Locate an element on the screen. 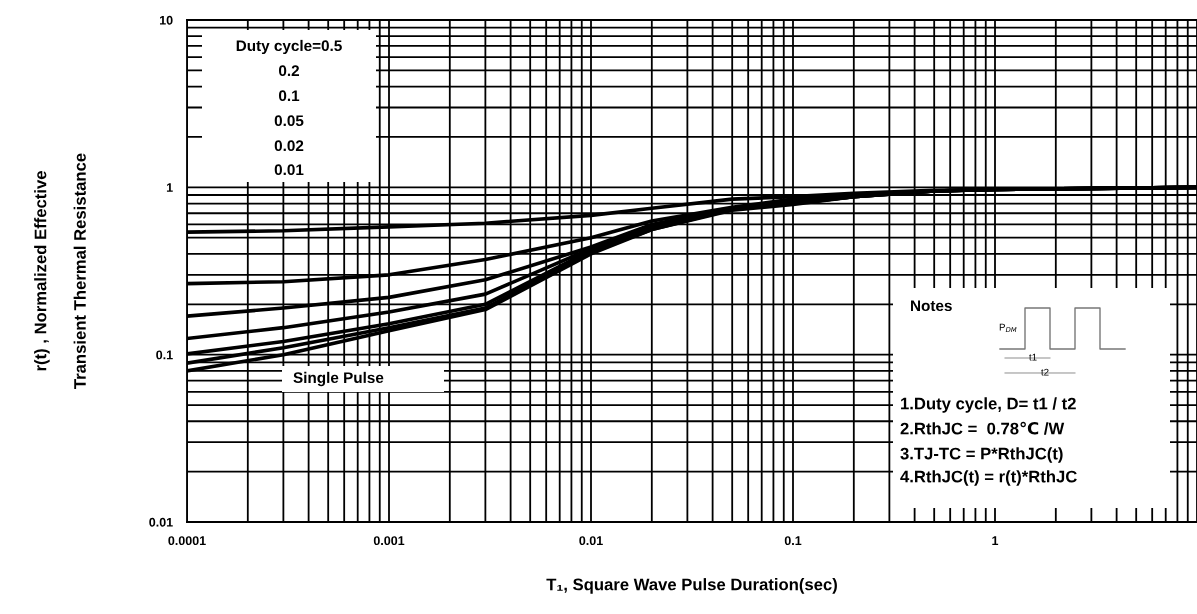  annotation: 1.Duty cycle, D= t1 / t2 is located at coordinates (988, 405).